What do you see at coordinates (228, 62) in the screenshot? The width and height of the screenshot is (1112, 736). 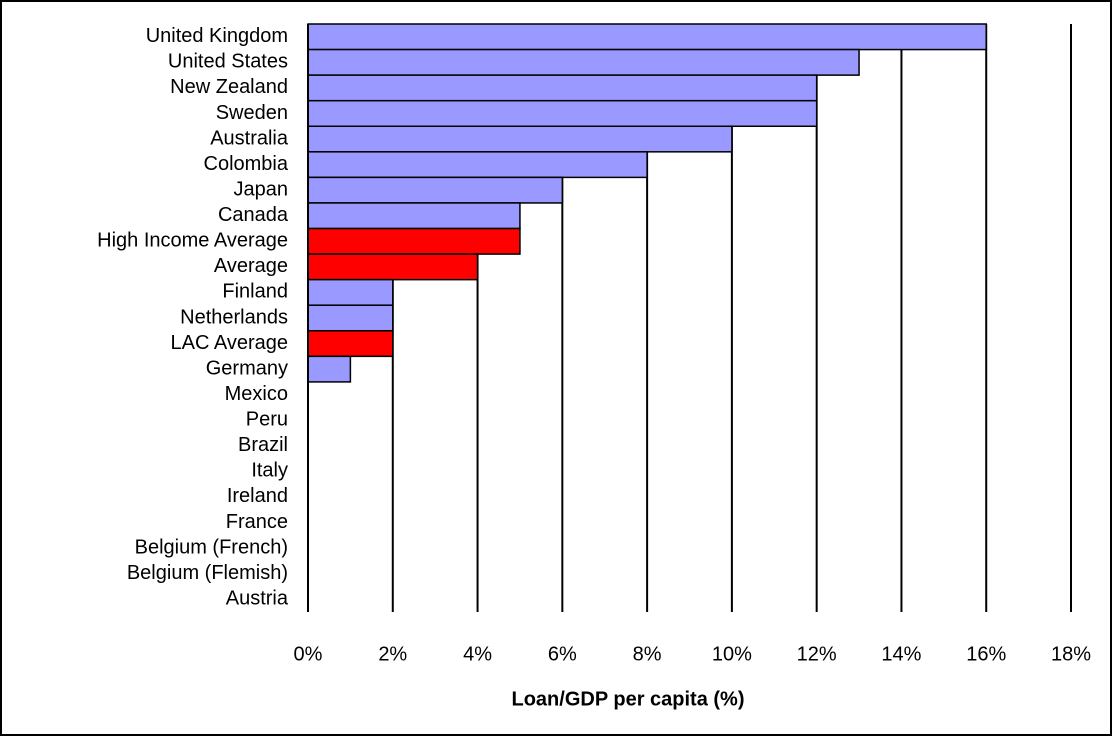 I see `y-tick-label: United States` at bounding box center [228, 62].